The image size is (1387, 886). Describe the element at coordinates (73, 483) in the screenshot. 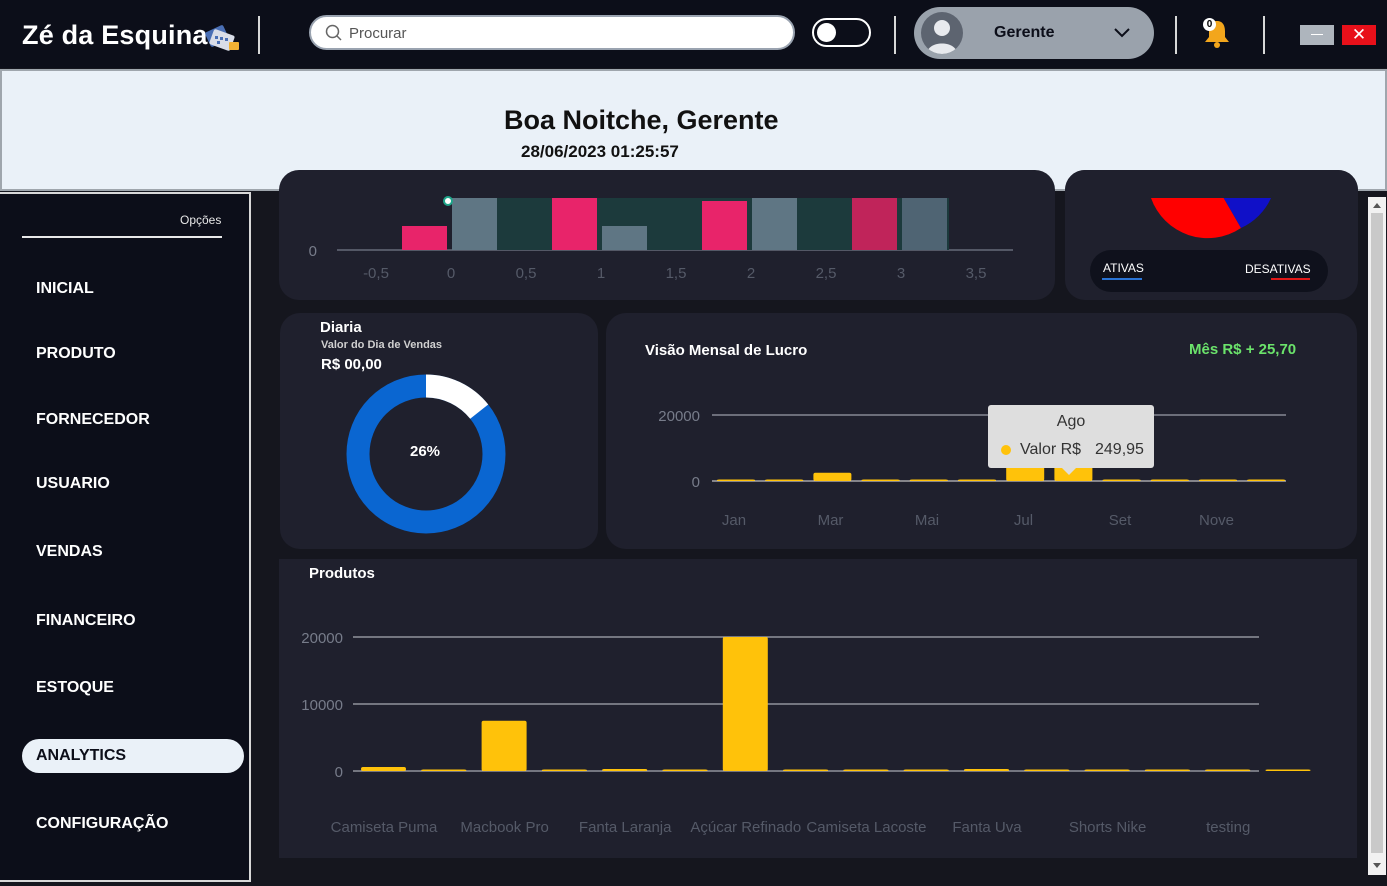

I see `sidebar-item-usuario: USUARIO` at that location.